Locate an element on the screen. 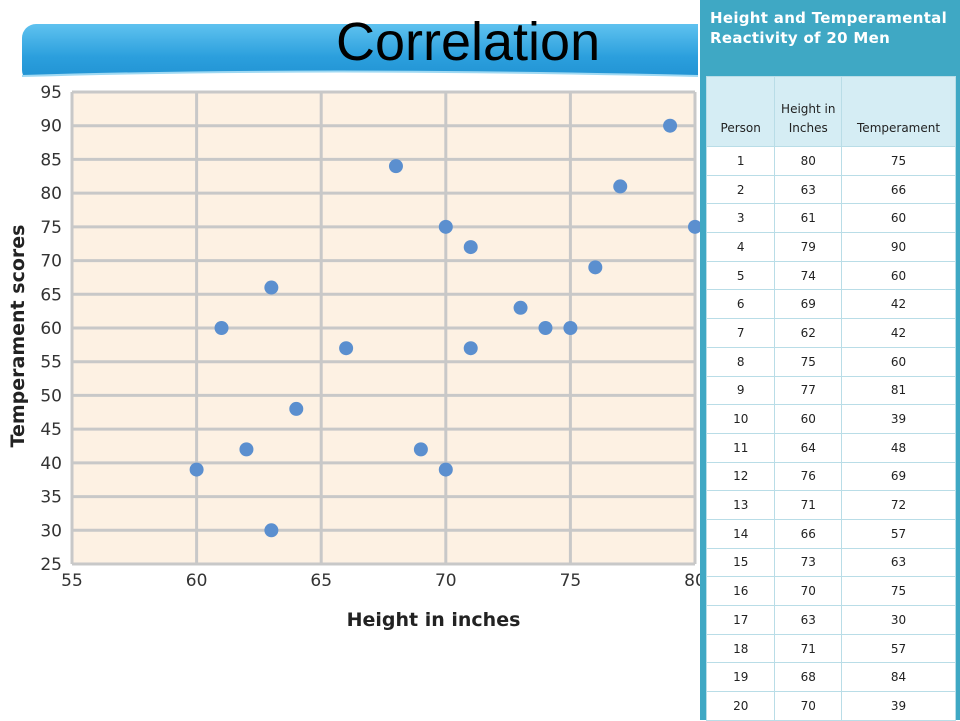 Image resolution: width=960 pixels, height=721 pixels. cell-person: 7 is located at coordinates (740, 333).